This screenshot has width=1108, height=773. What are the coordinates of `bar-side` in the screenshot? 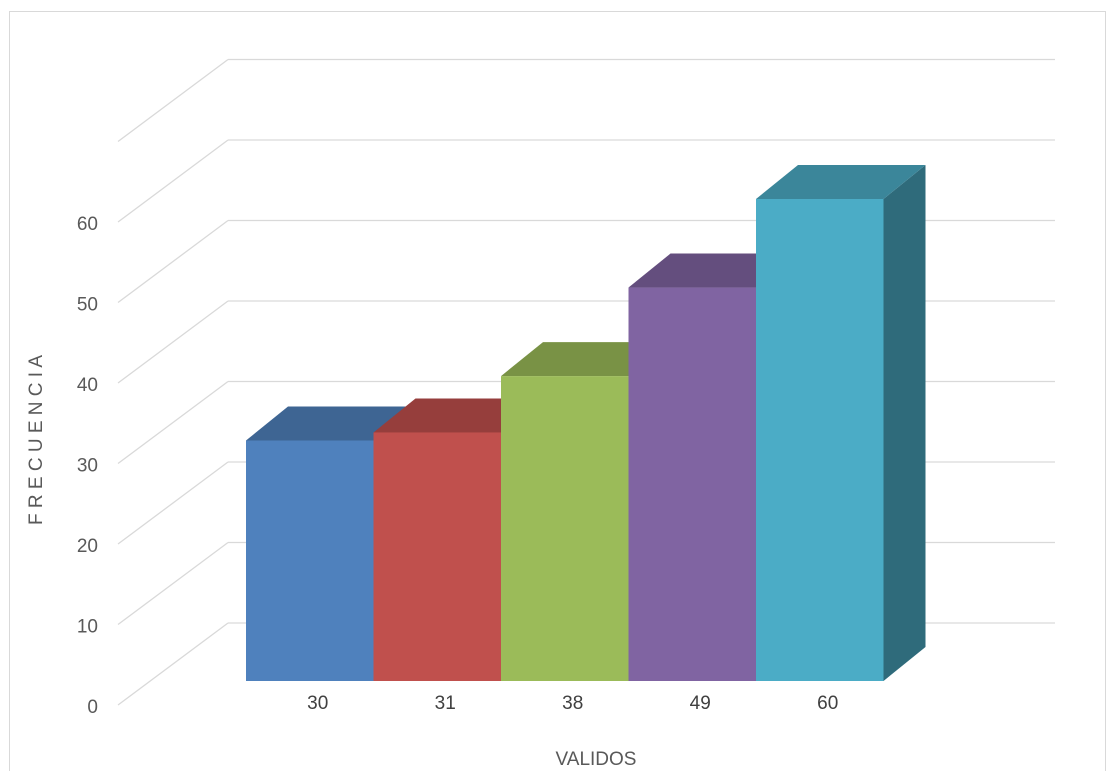 It's located at (904, 423).